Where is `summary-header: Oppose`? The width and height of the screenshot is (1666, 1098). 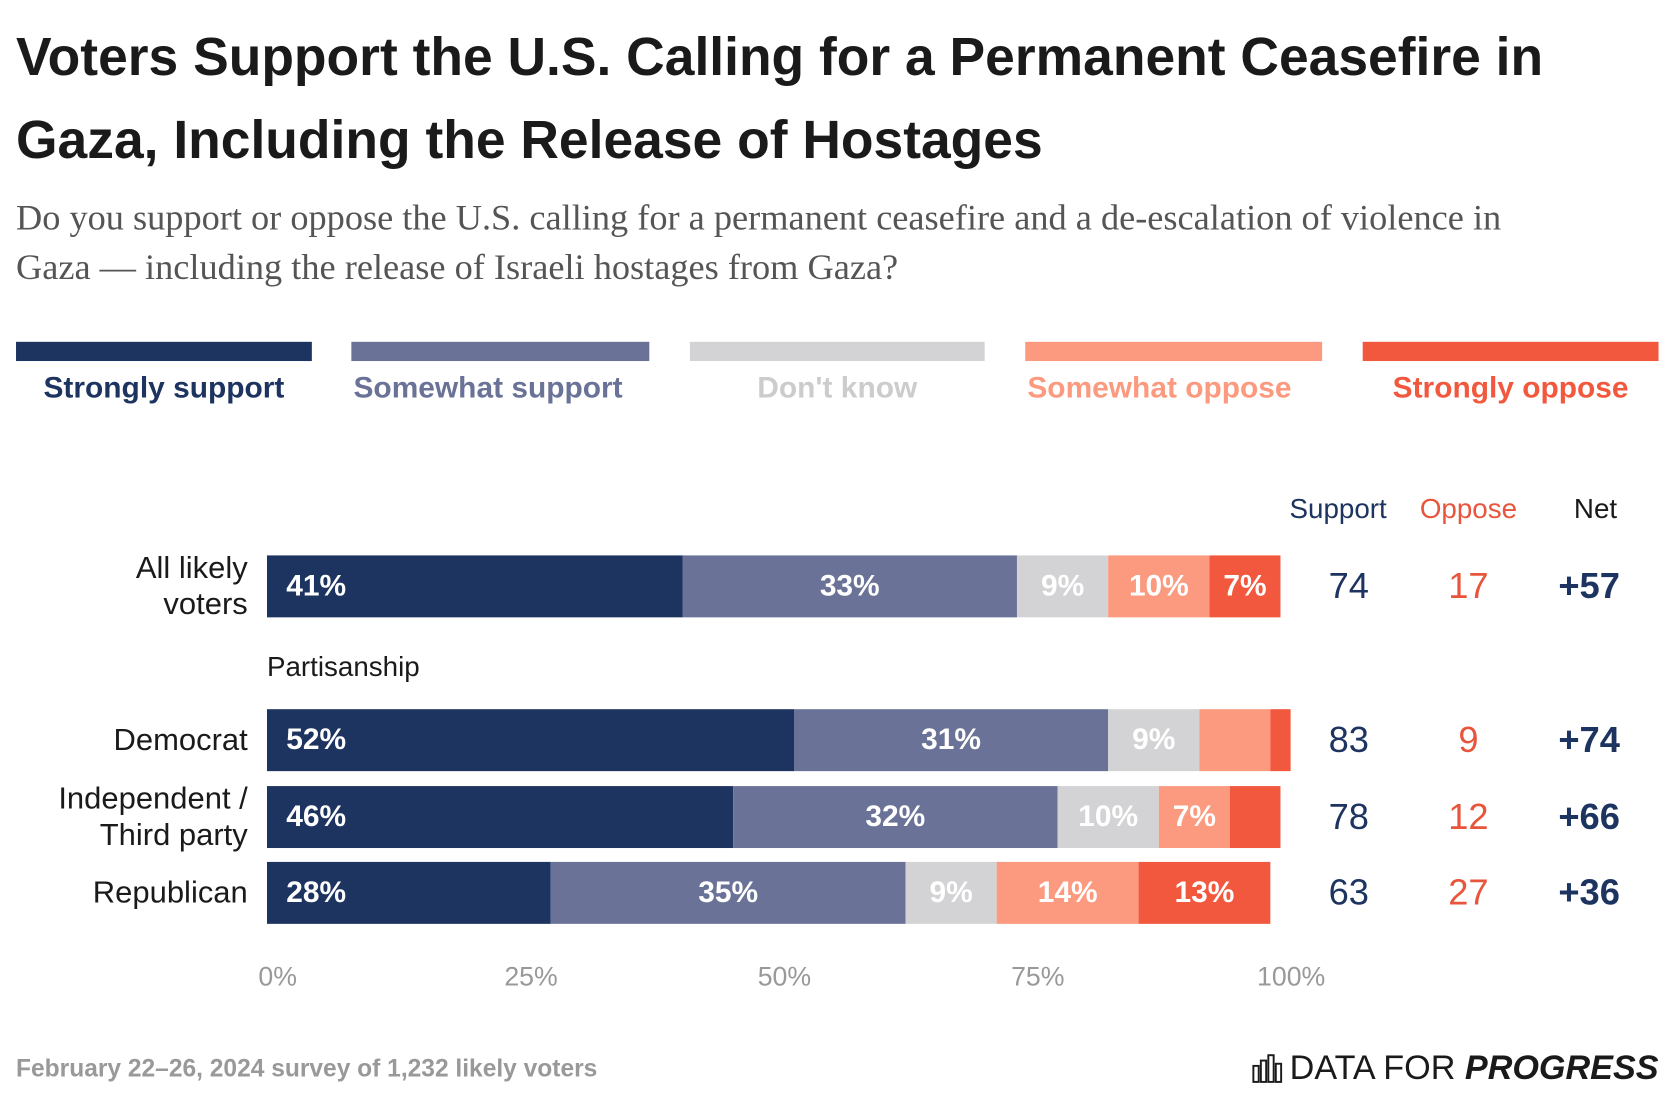
summary-header: Oppose is located at coordinates (1468, 508).